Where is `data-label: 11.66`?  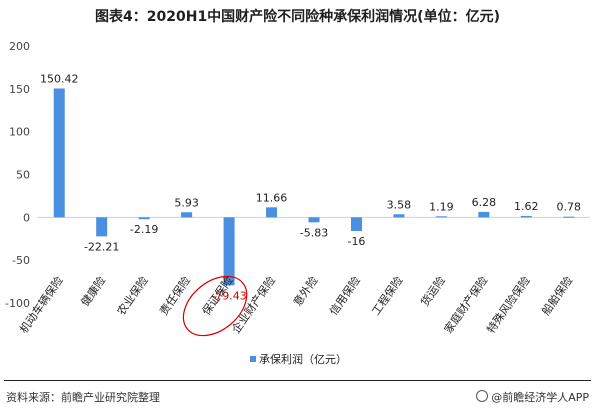 data-label: 11.66 is located at coordinates (272, 197).